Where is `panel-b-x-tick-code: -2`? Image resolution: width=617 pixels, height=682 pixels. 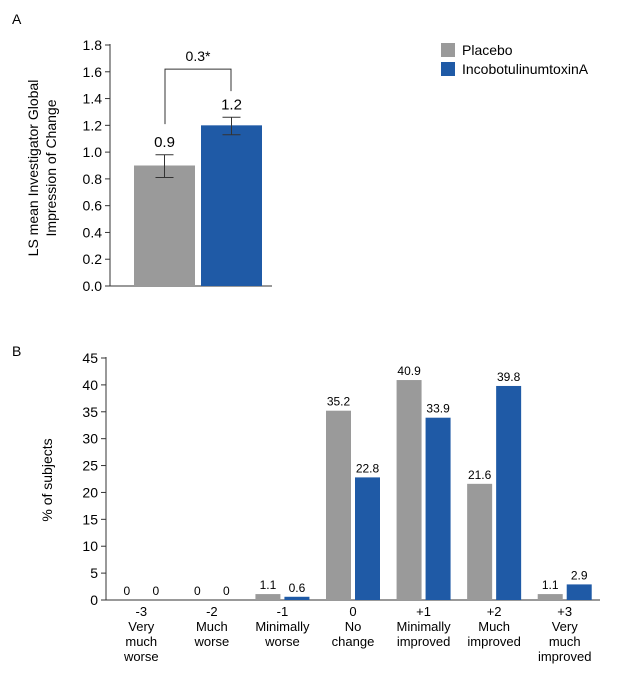 panel-b-x-tick-code: -2 is located at coordinates (212, 611).